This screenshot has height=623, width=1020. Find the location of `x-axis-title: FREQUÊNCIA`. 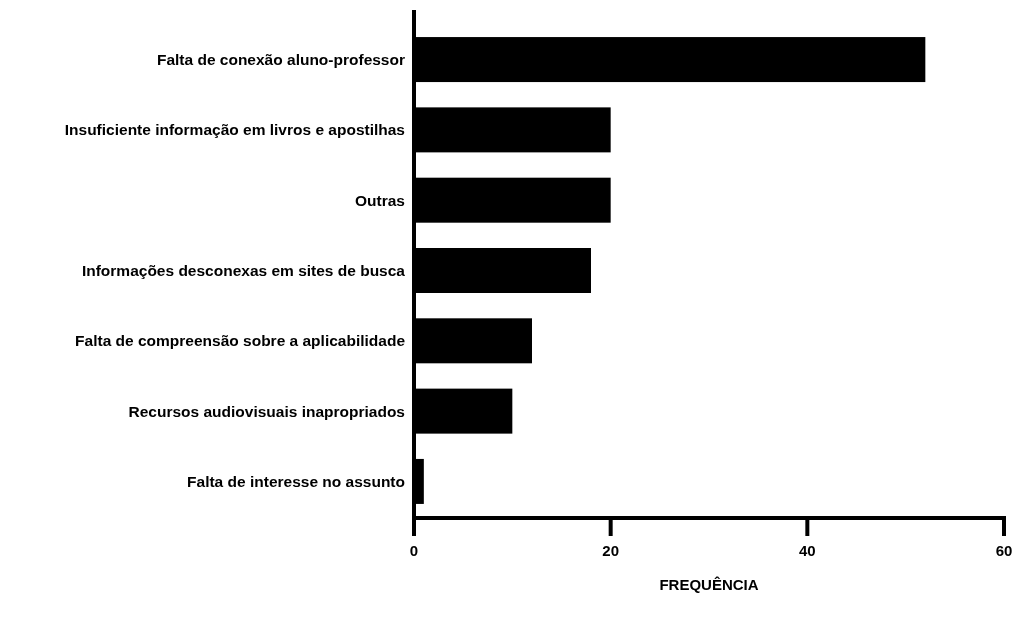

x-axis-title: FREQUÊNCIA is located at coordinates (709, 584).